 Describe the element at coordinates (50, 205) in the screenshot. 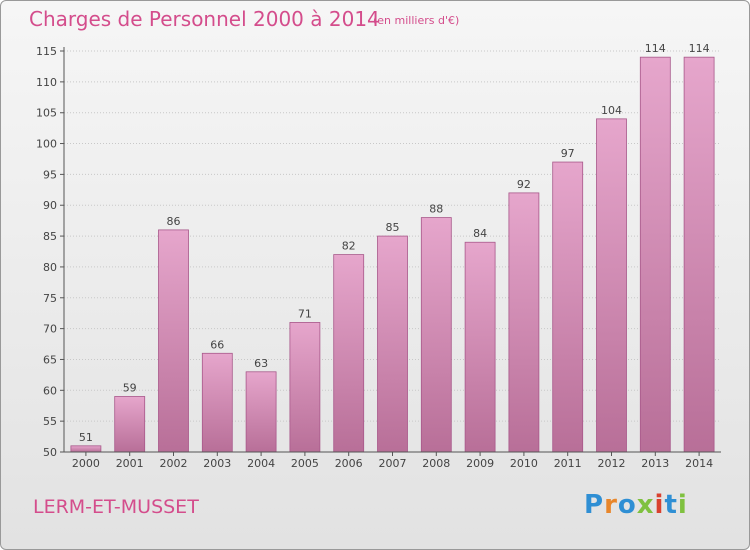

I see `y-tick-label: 90` at that location.